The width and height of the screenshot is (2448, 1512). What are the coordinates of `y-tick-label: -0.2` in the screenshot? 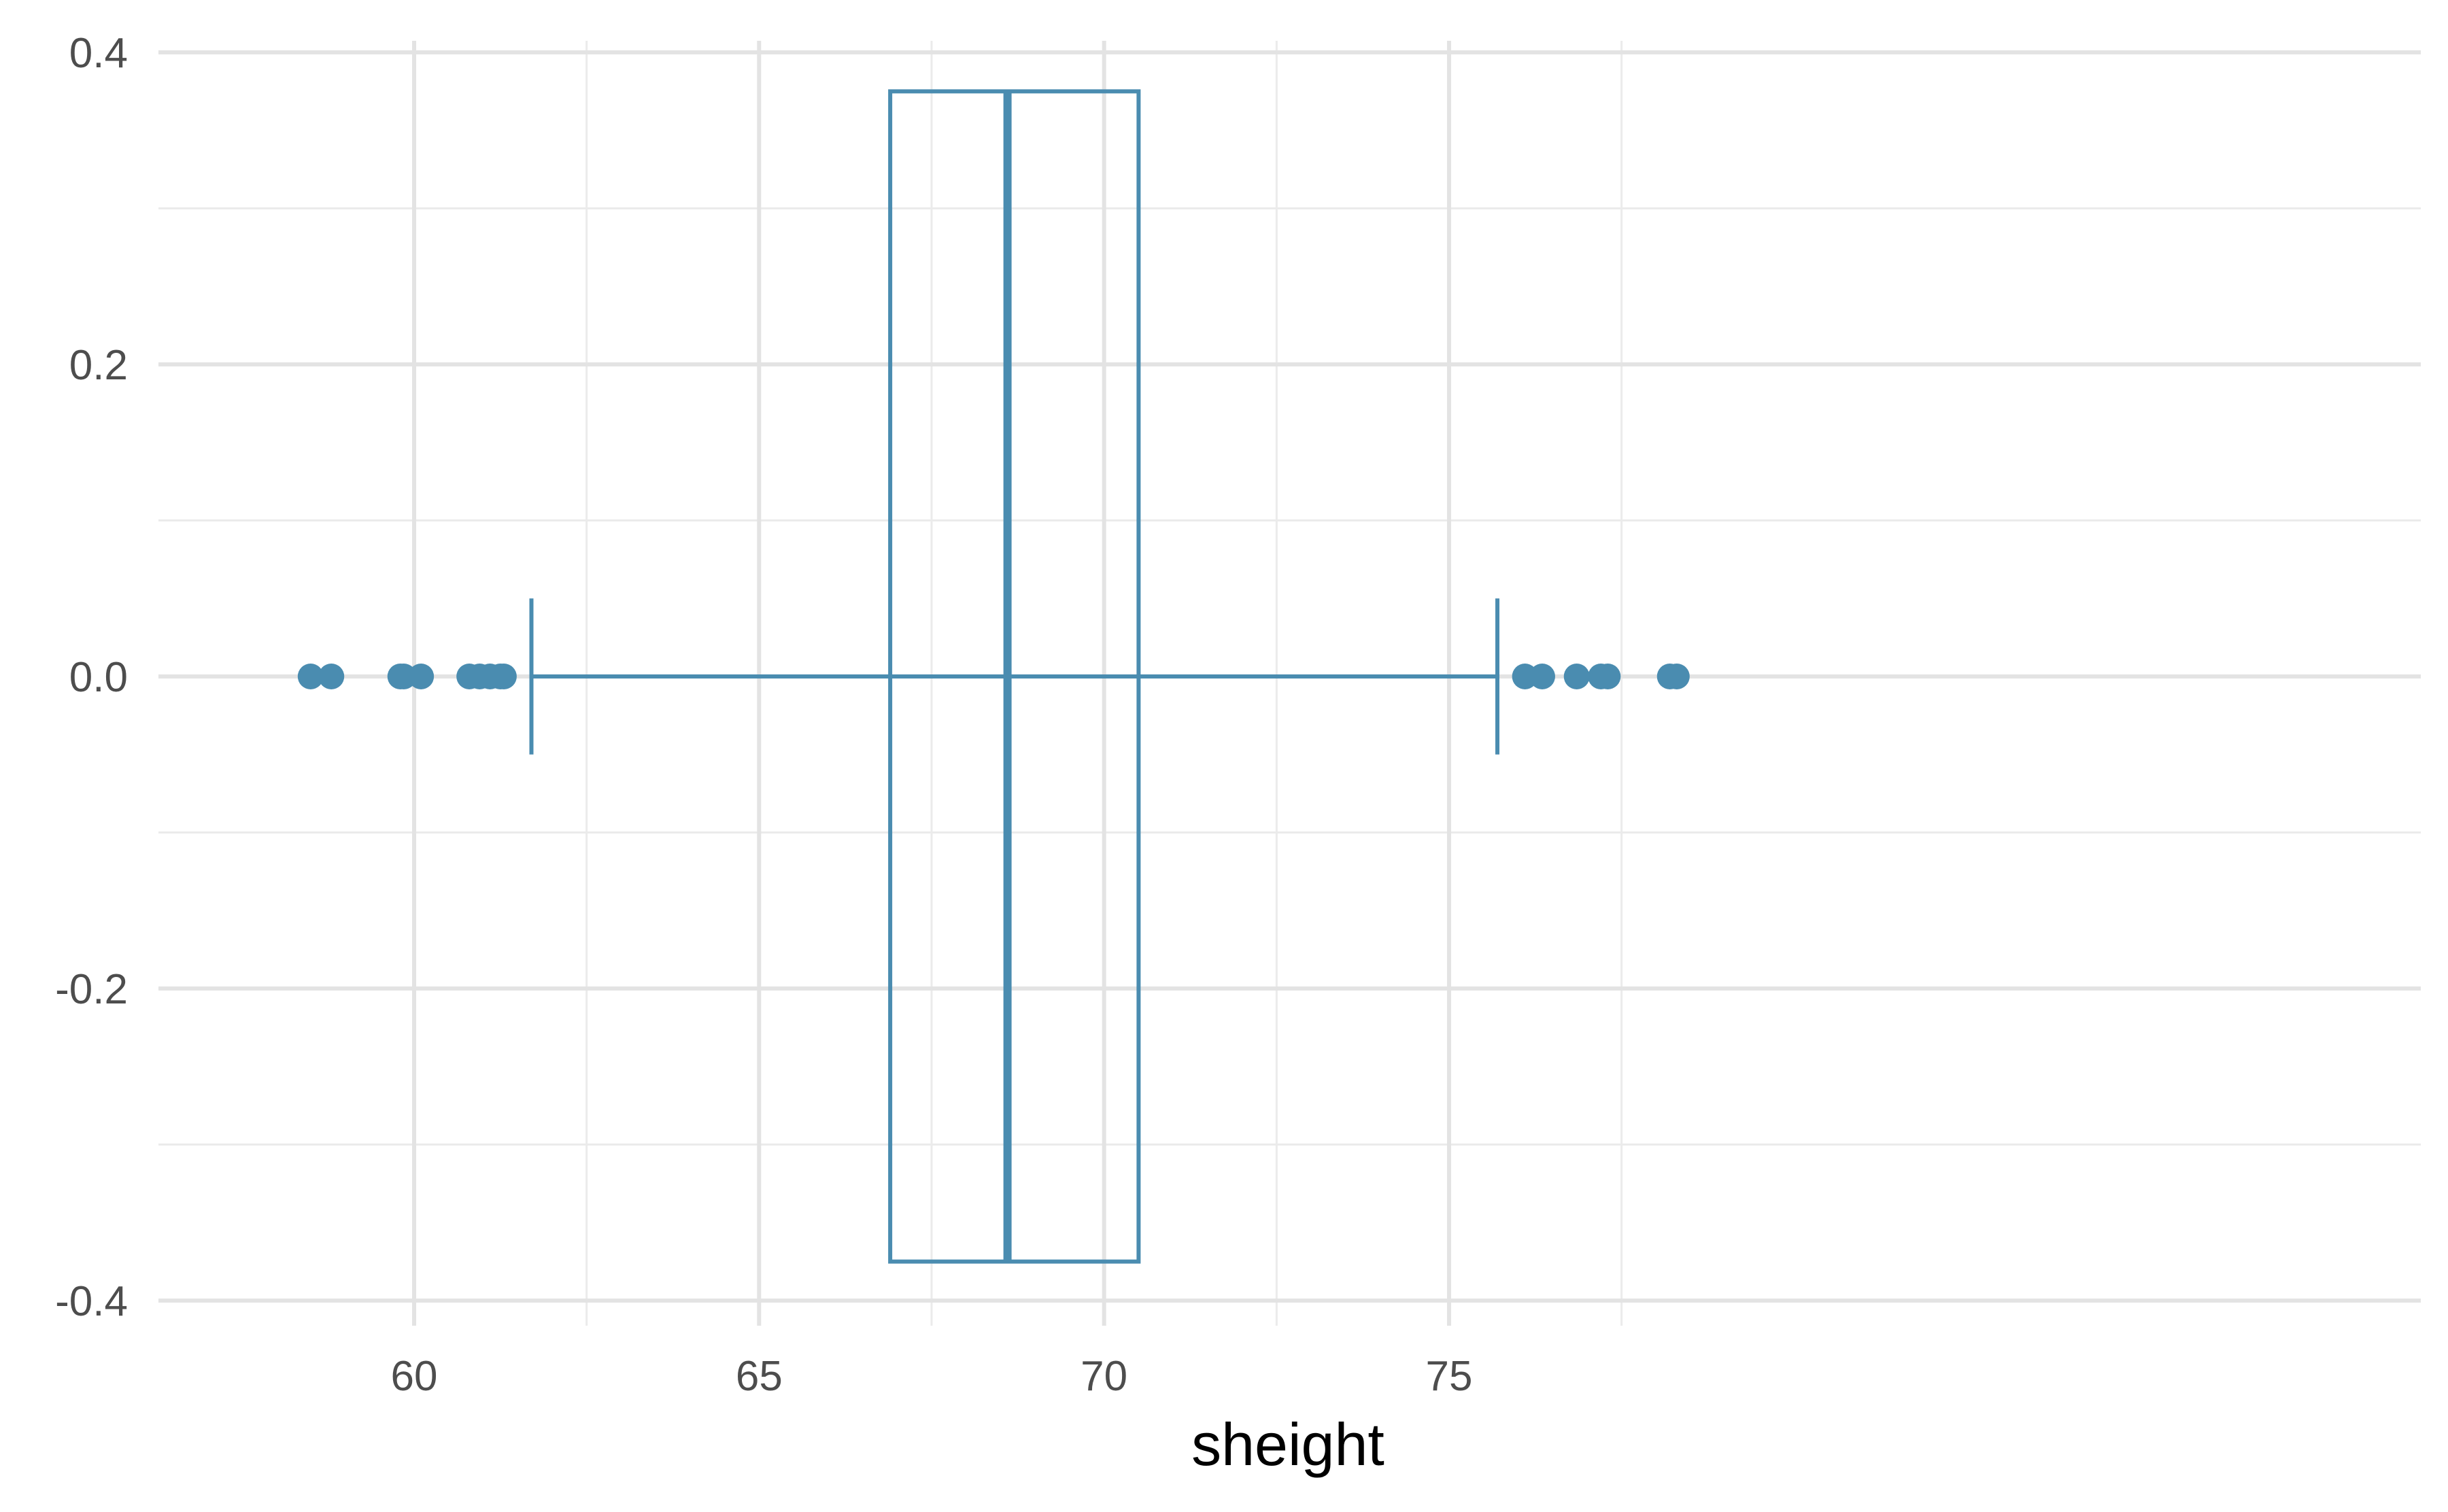 It's located at (92, 989).